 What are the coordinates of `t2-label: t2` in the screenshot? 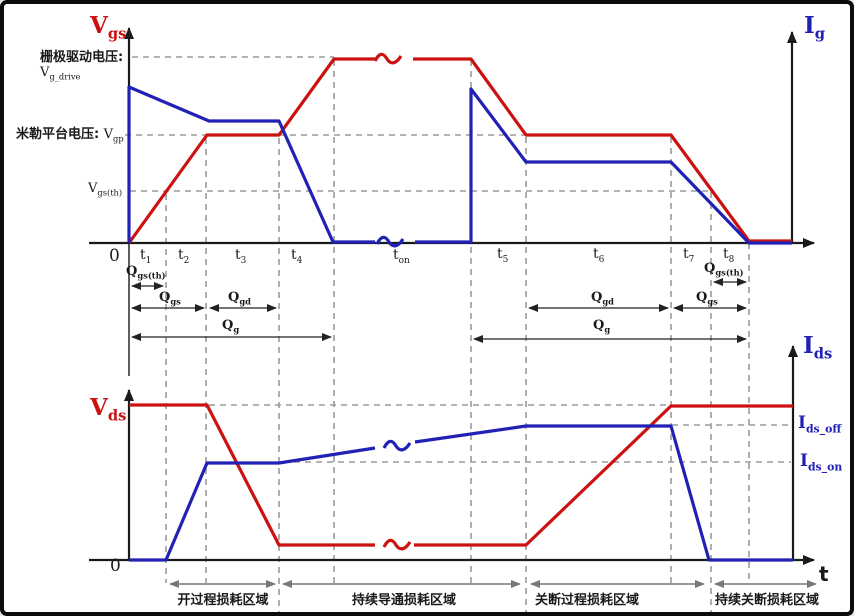 It's located at (184, 256).